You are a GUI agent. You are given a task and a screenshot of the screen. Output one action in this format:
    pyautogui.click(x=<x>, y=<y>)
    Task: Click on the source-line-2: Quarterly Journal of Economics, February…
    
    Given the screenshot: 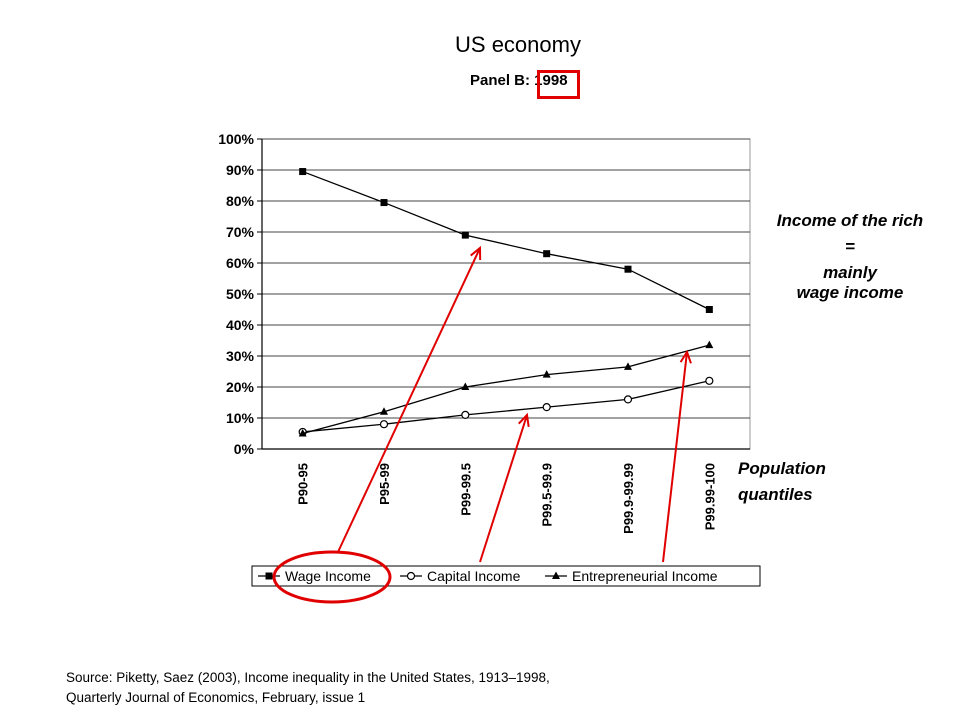 What is the action you would take?
    pyautogui.click(x=216, y=697)
    